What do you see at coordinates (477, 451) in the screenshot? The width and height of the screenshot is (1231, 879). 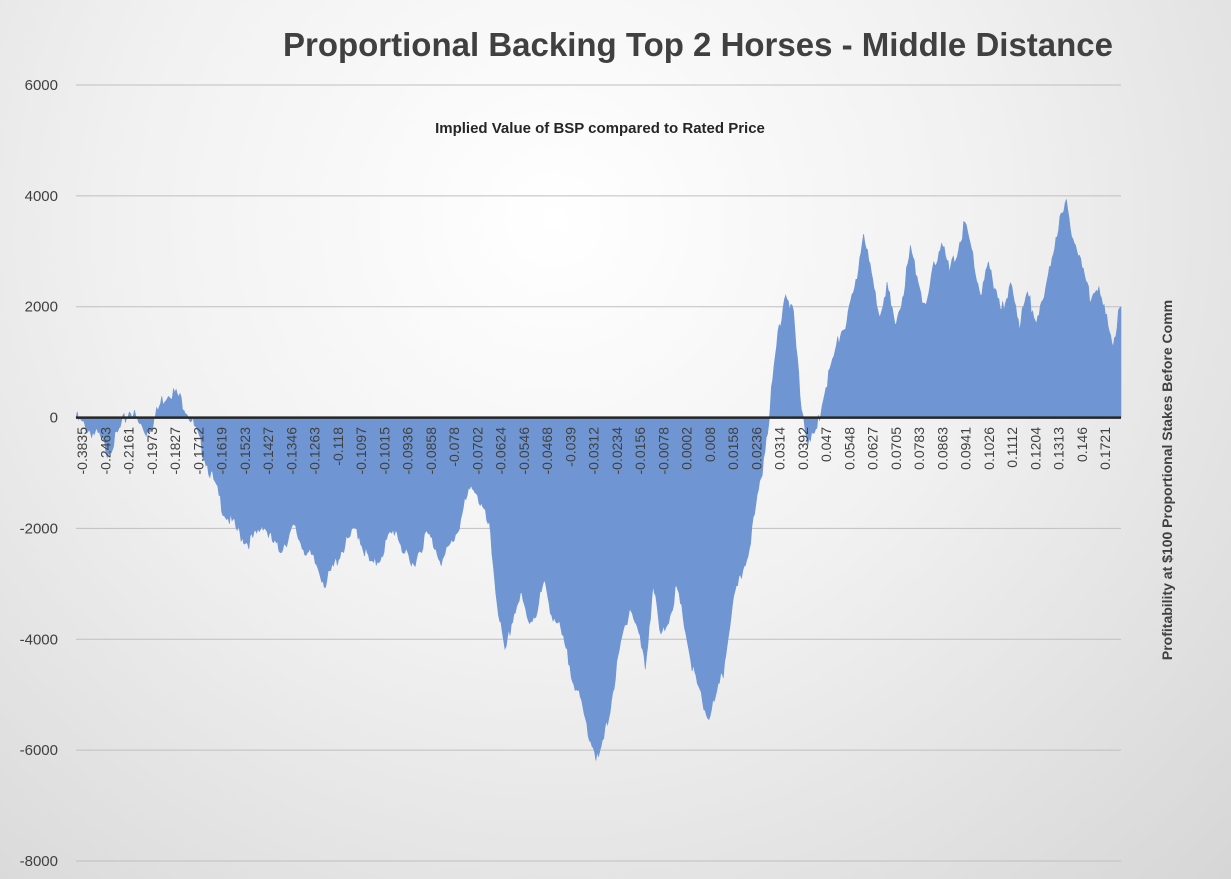 I see `x-tick-label: -0.0702` at bounding box center [477, 451].